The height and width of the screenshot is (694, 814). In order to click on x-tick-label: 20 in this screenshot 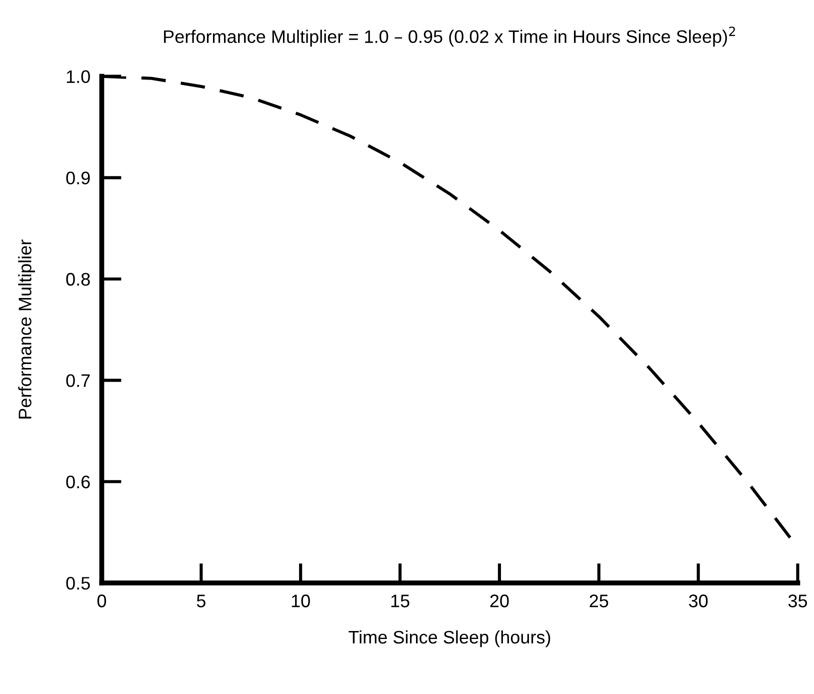, I will do `click(499, 601)`.